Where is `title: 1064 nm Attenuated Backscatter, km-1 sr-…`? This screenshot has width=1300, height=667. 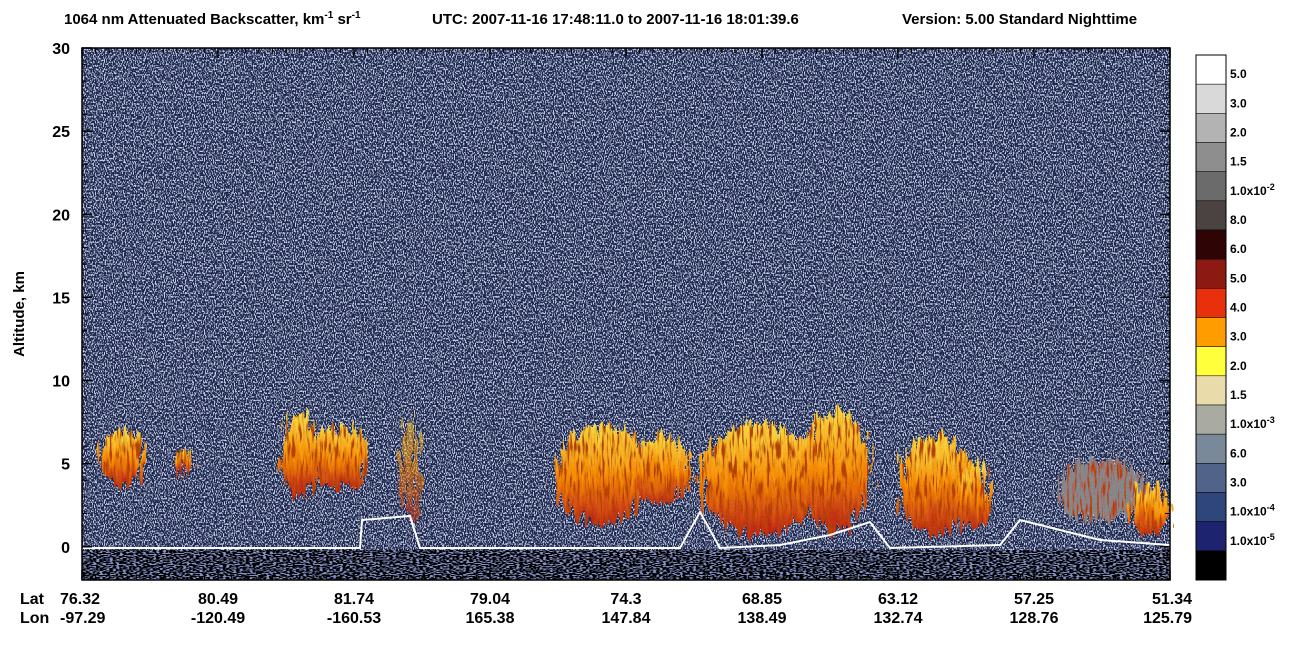 title: 1064 nm Attenuated Backscatter, km-1 sr-… is located at coordinates (600, 19).